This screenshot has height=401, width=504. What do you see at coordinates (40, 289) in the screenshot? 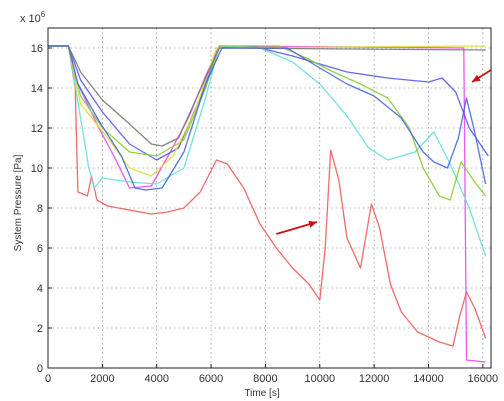
I see `y-tick-label: 4` at bounding box center [40, 289].